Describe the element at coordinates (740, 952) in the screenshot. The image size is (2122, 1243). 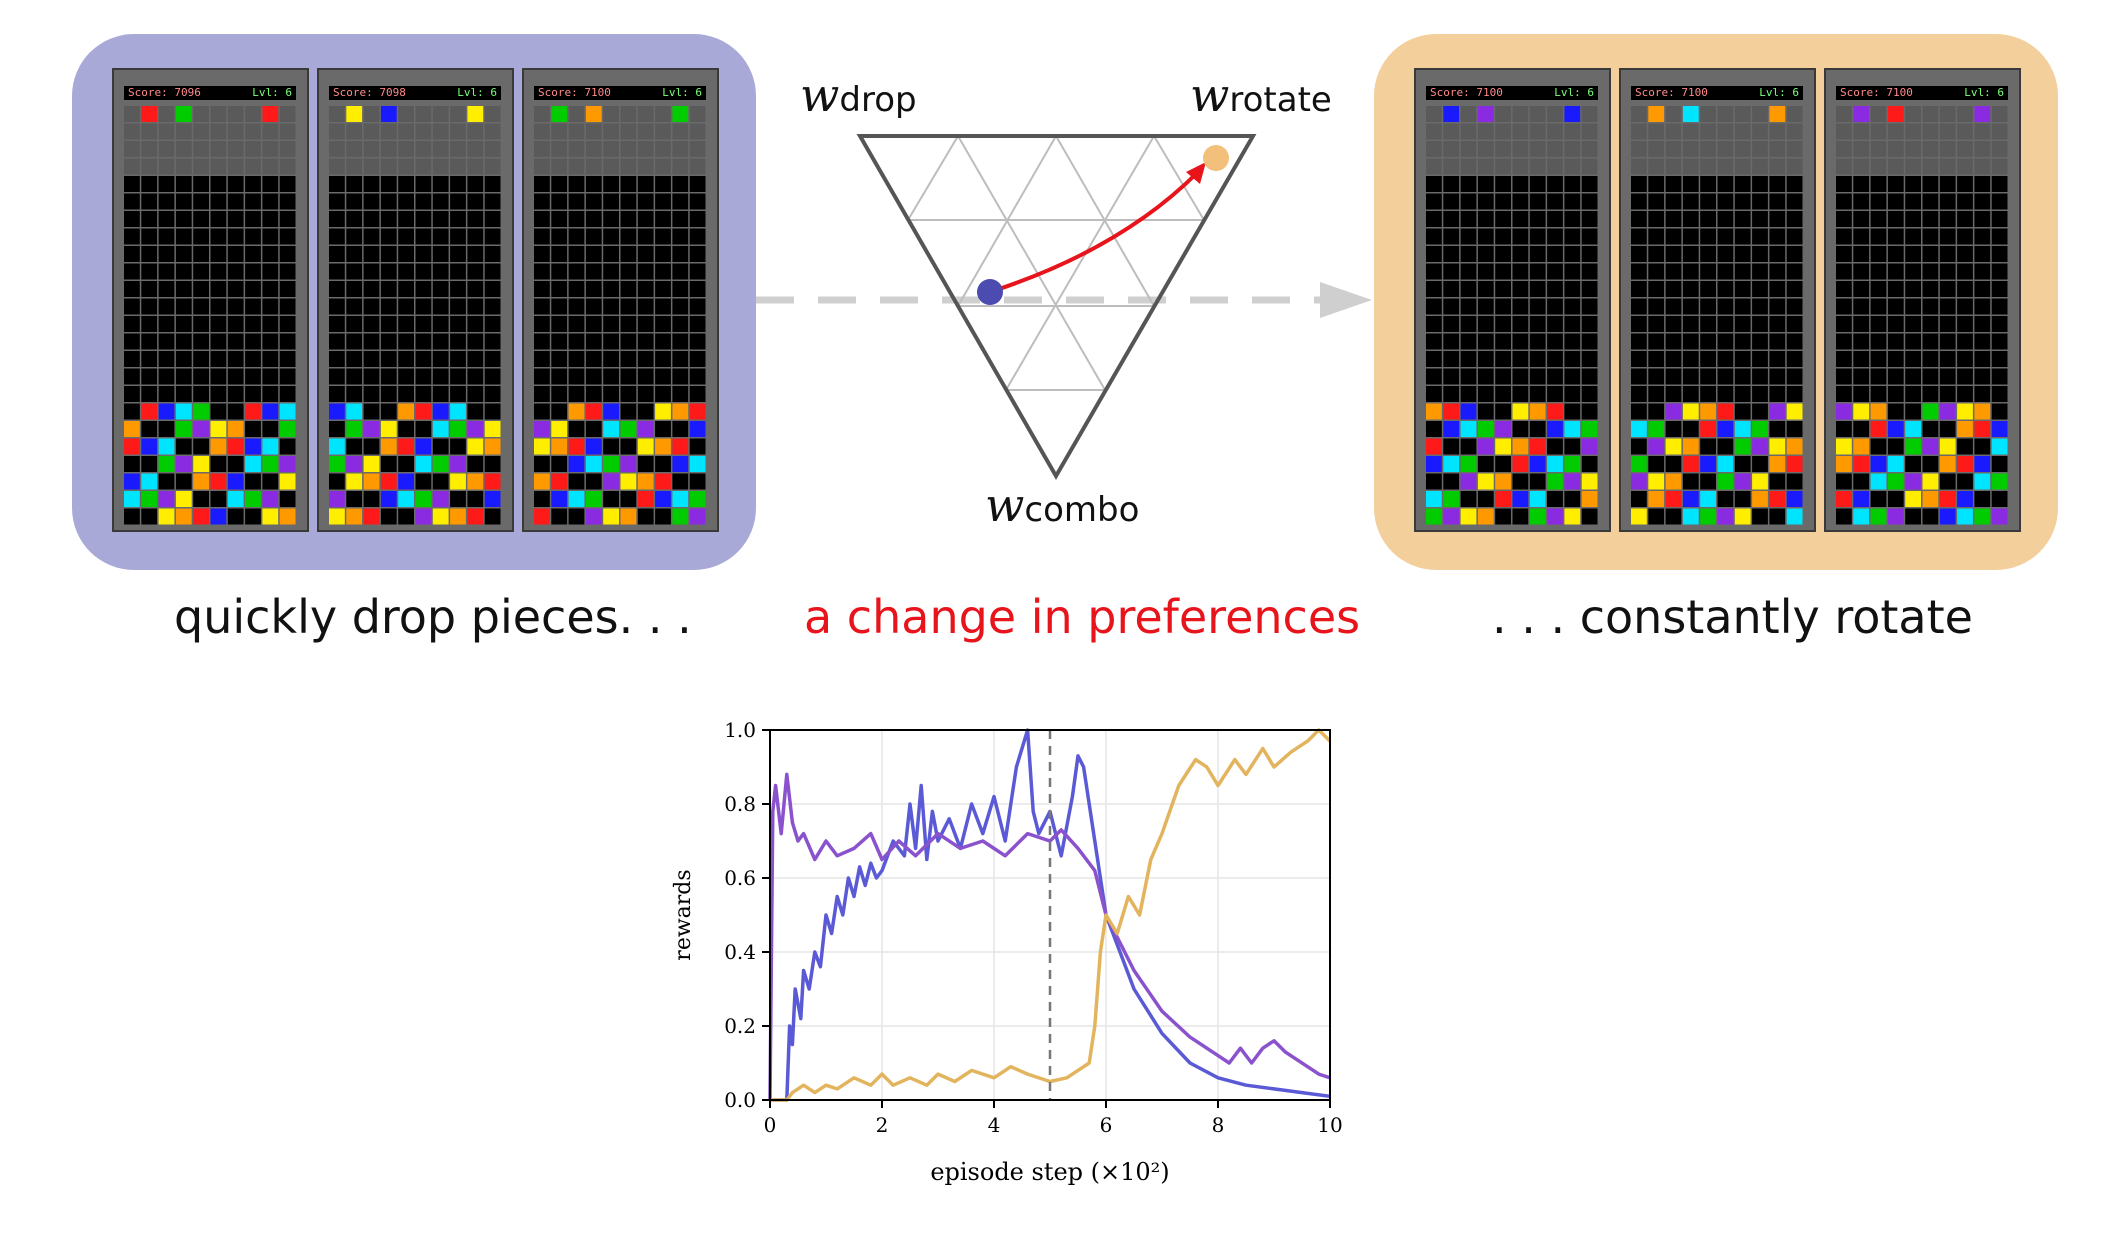
I see `y-tick-label: 0.4` at that location.